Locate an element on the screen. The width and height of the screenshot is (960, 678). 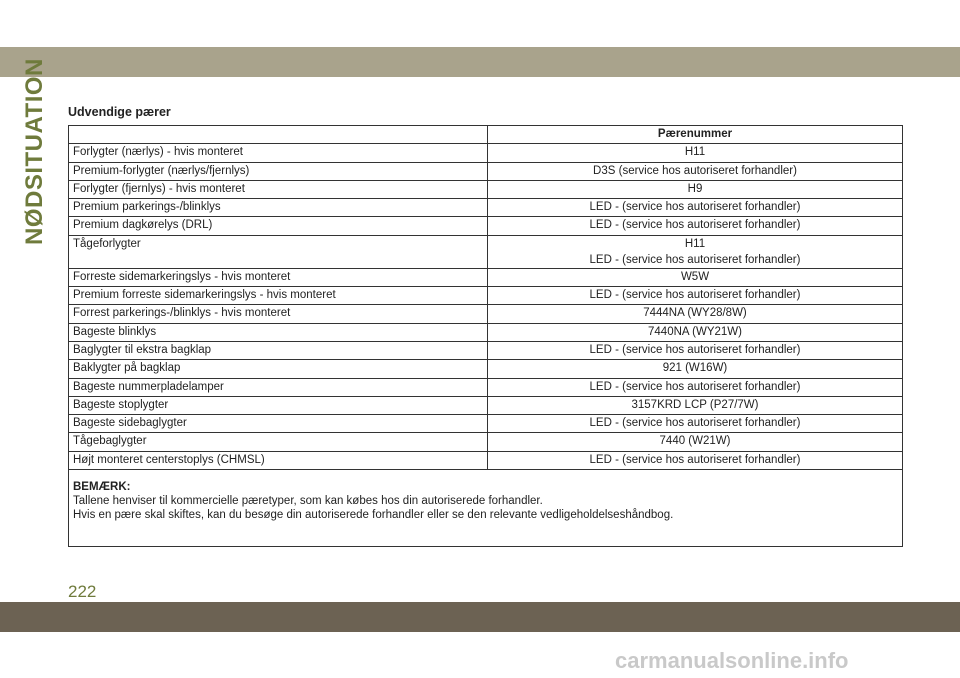
light-cell: Forlygter (nærlys) - hvis monteret is located at coordinates (278, 153).